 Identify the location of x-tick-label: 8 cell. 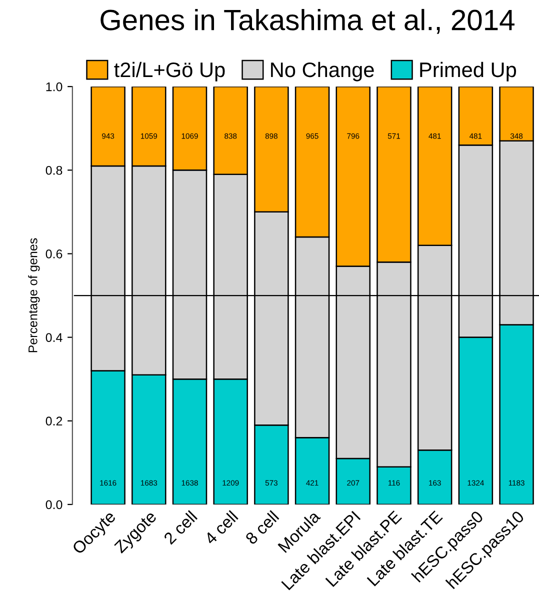
(262, 527).